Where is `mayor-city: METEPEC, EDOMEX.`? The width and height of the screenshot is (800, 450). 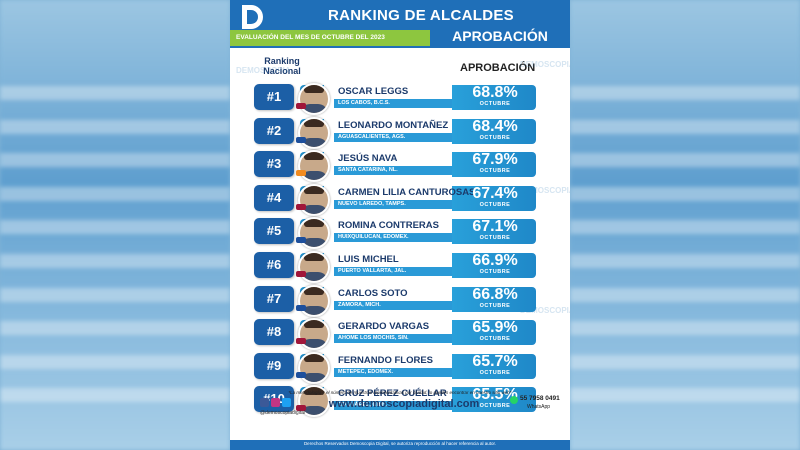
mayor-city: METEPEC, EDOMEX. is located at coordinates (366, 371).